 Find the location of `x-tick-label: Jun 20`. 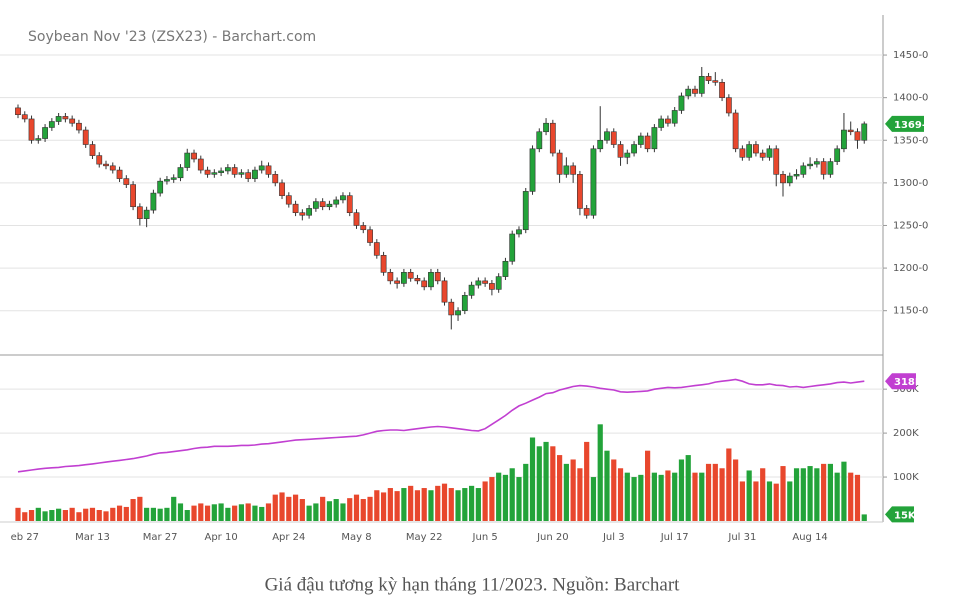

x-tick-label: Jun 20 is located at coordinates (552, 537).